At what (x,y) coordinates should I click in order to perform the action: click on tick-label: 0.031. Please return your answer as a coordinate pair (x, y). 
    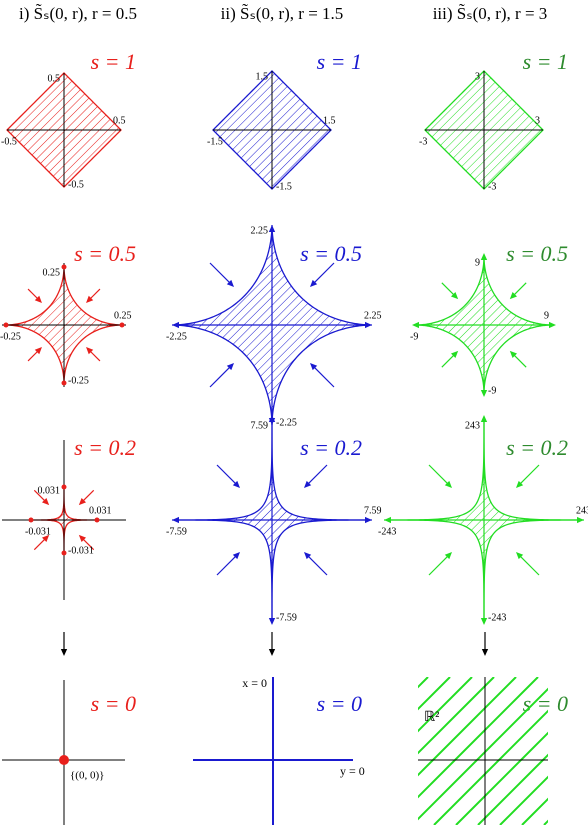
    Looking at the image, I should click on (49, 490).